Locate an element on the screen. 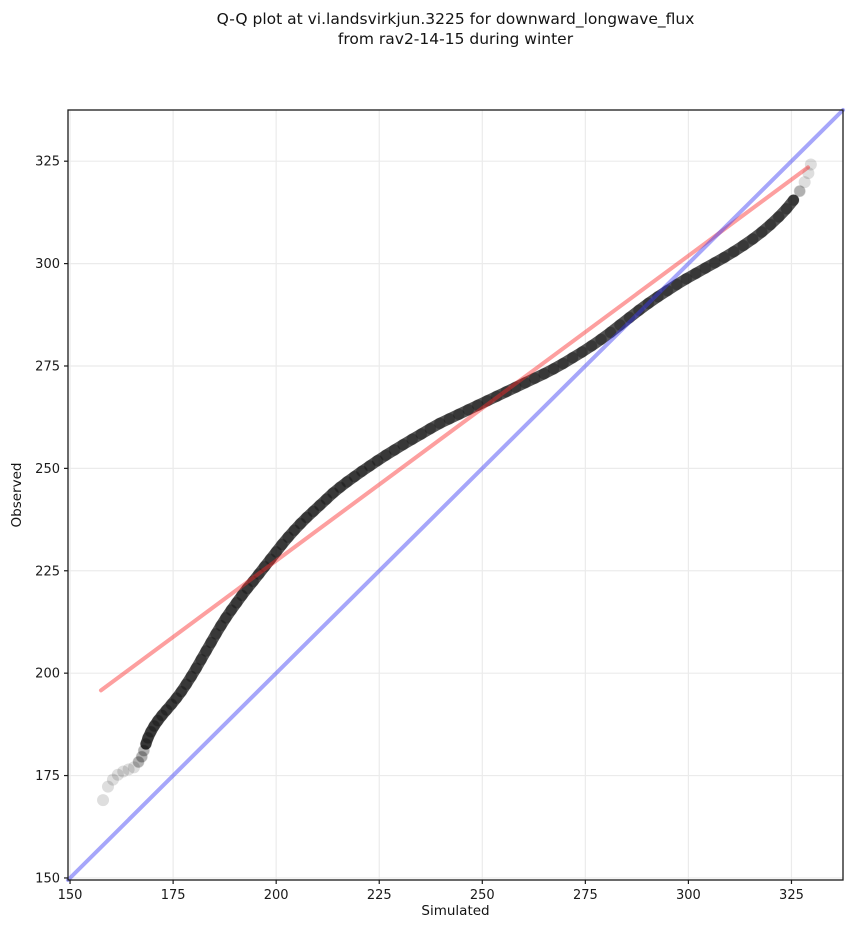  y-tick-label: 150 is located at coordinates (47, 878).